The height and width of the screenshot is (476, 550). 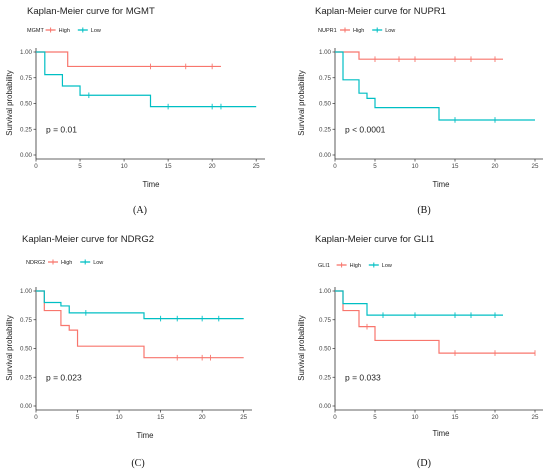 I want to click on legend-title: MGMT, so click(x=35, y=31).